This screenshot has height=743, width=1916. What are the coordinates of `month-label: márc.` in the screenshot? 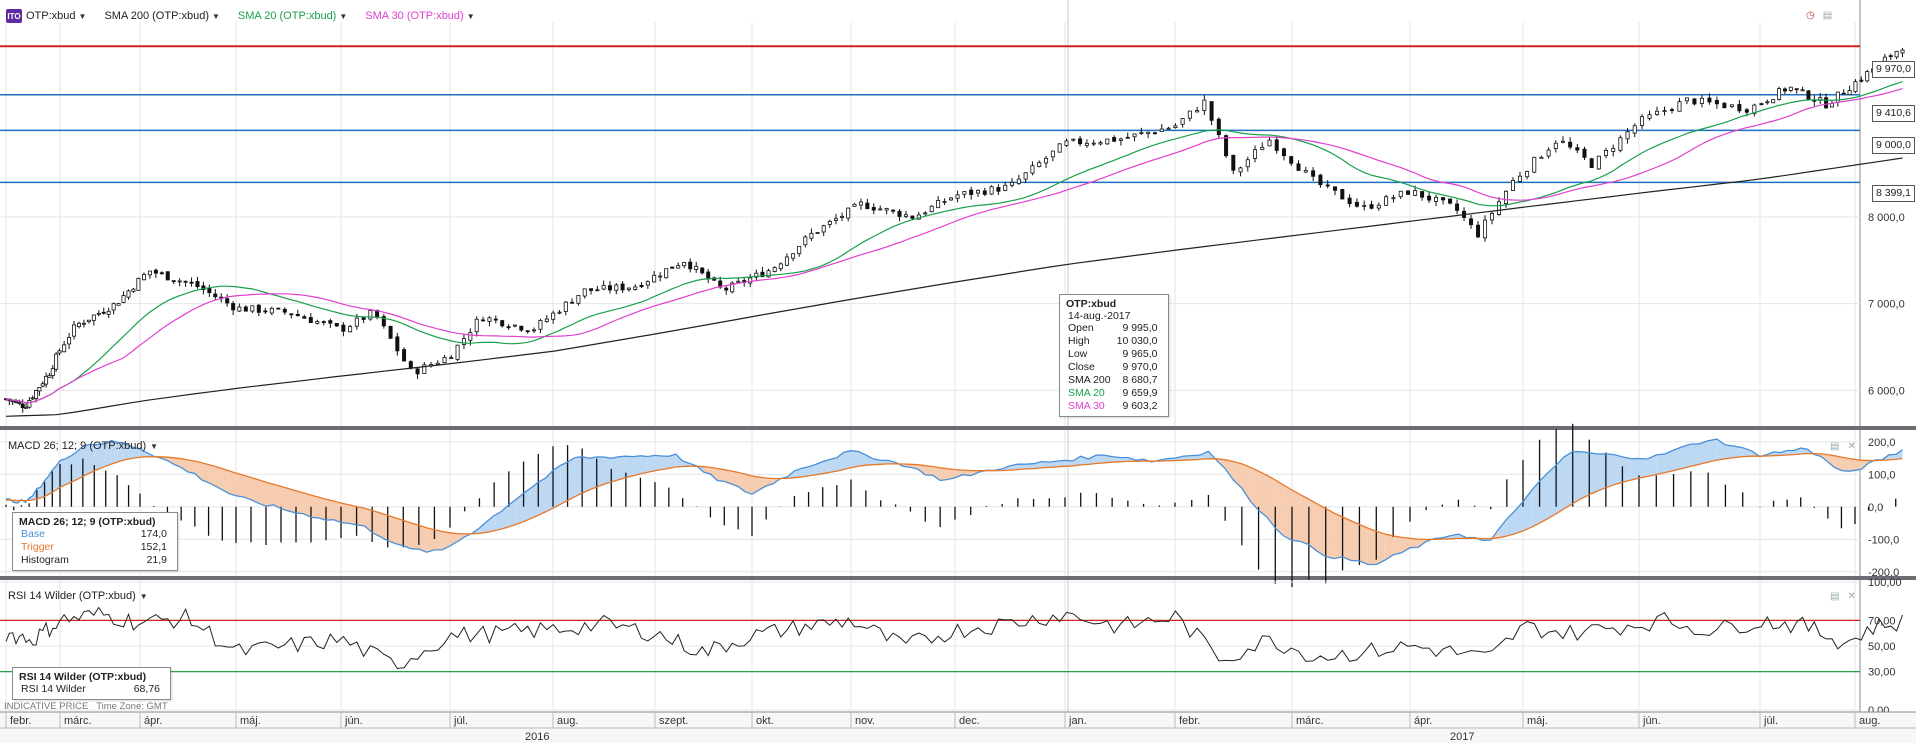 It's located at (1310, 721).